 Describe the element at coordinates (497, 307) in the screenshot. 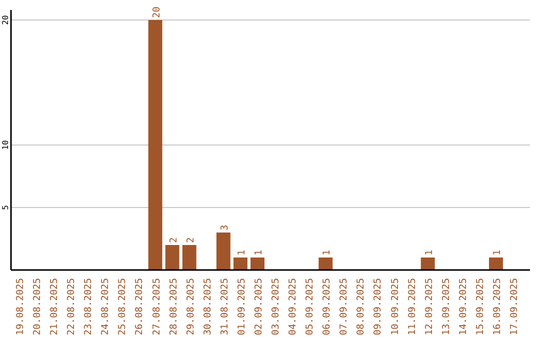

I see `x-tick-label: 16.09.2025` at that location.